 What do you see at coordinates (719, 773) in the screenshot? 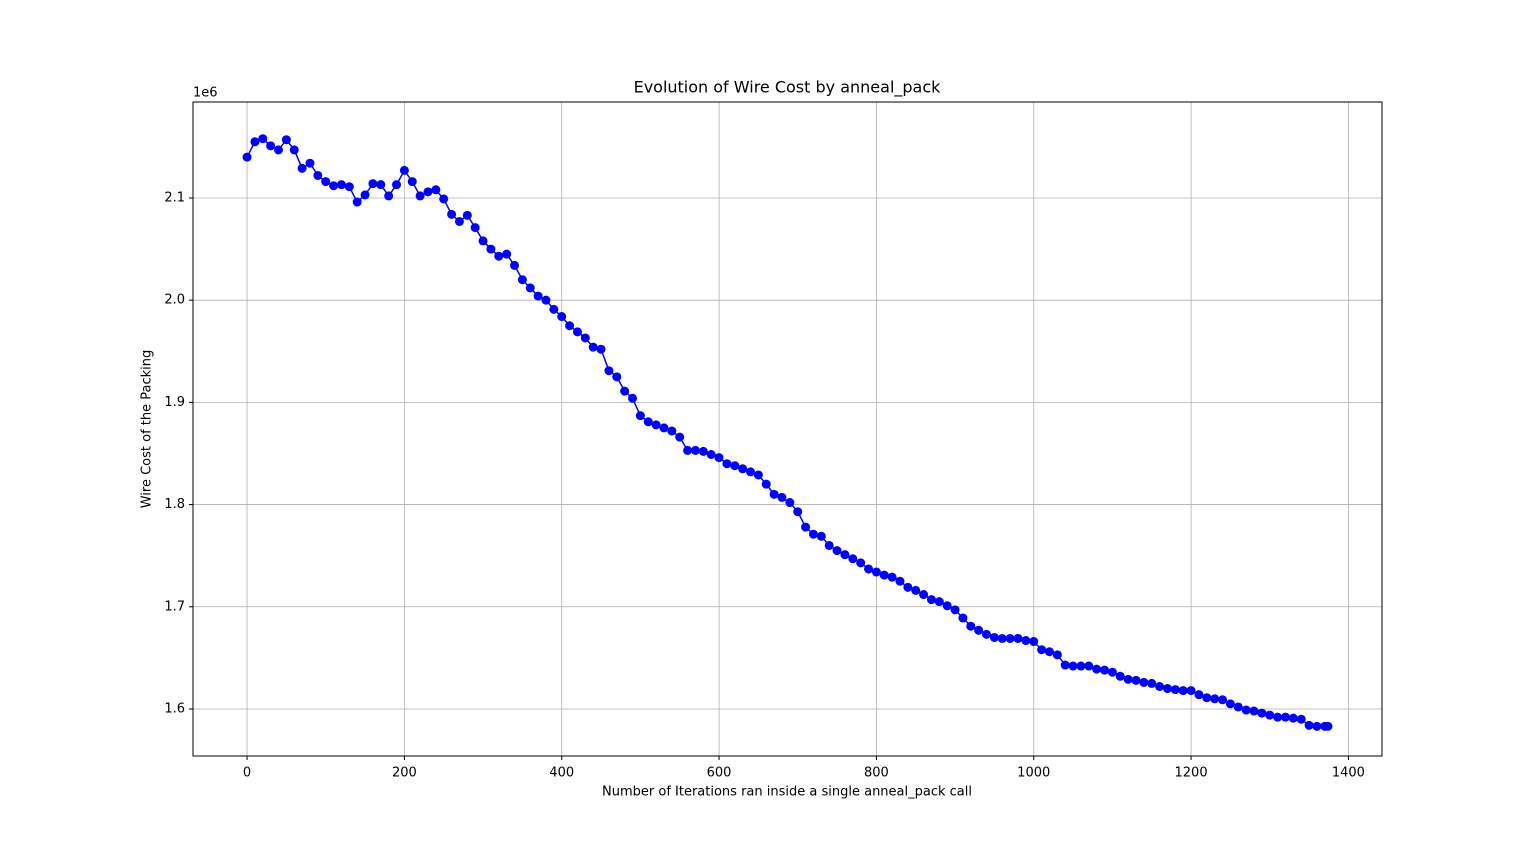
I see `x-tick-label: 600` at bounding box center [719, 773].